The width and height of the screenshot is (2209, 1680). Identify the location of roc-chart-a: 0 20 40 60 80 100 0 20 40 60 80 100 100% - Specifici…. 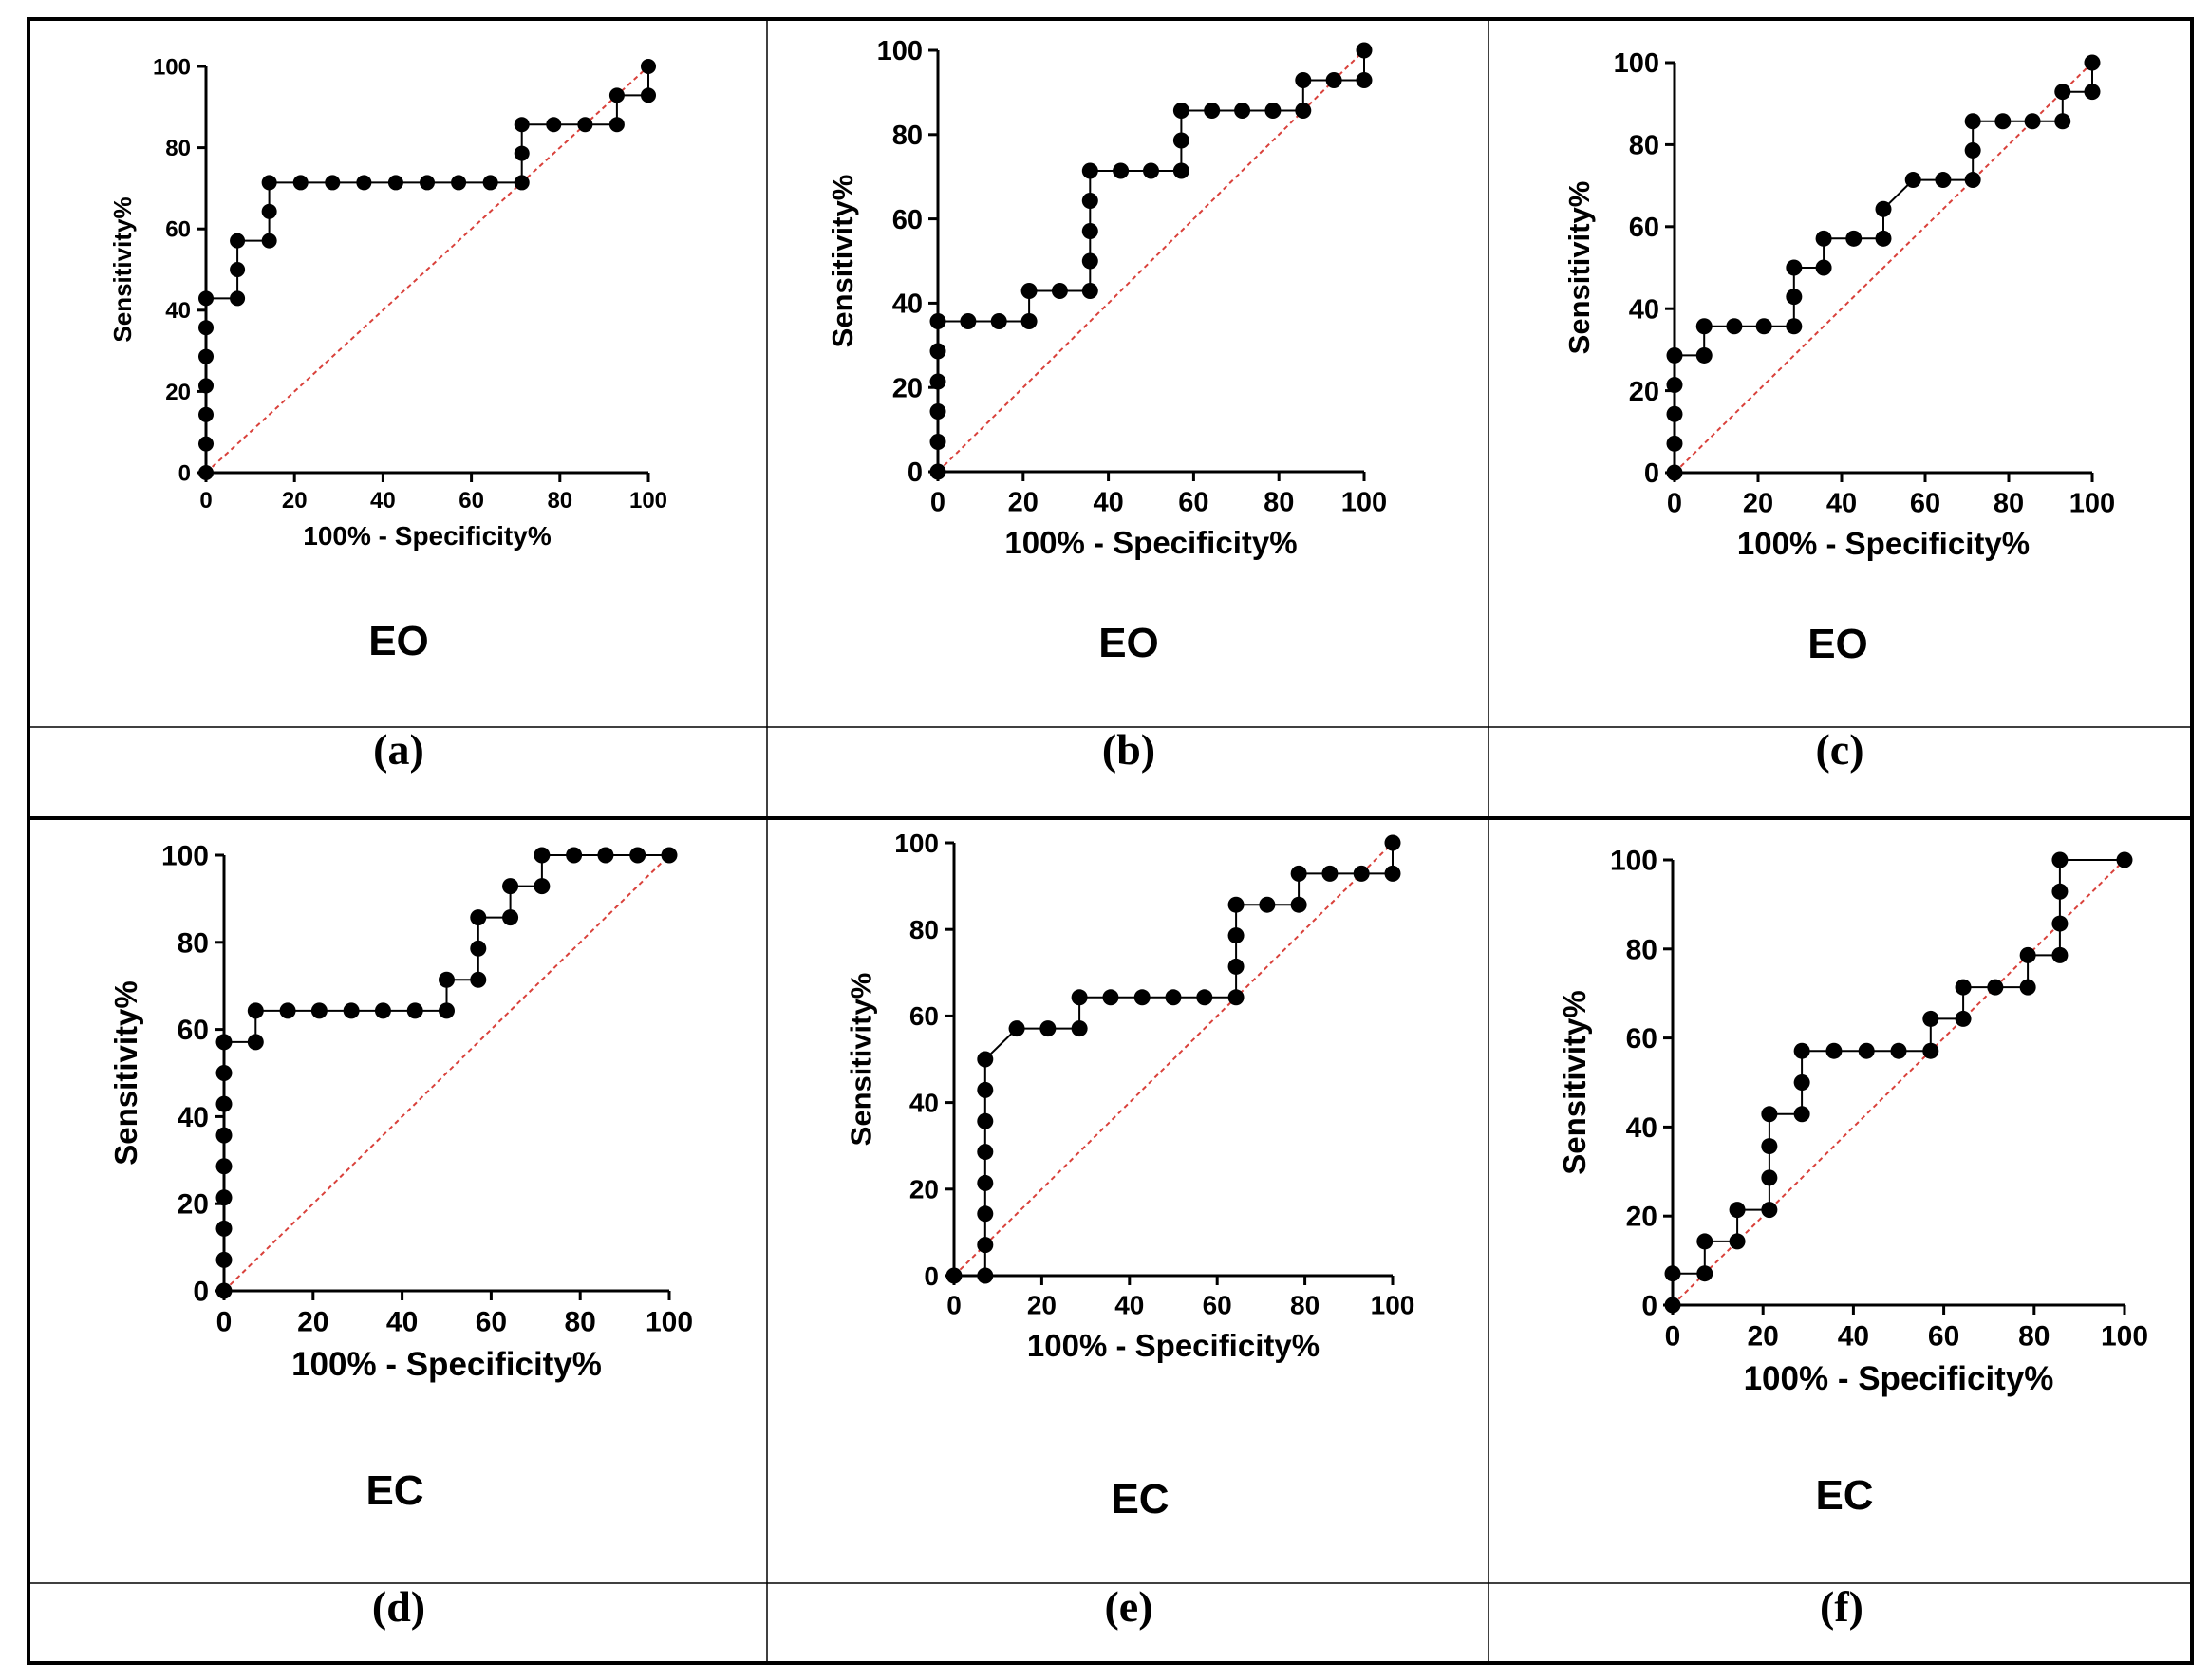
(387, 303).